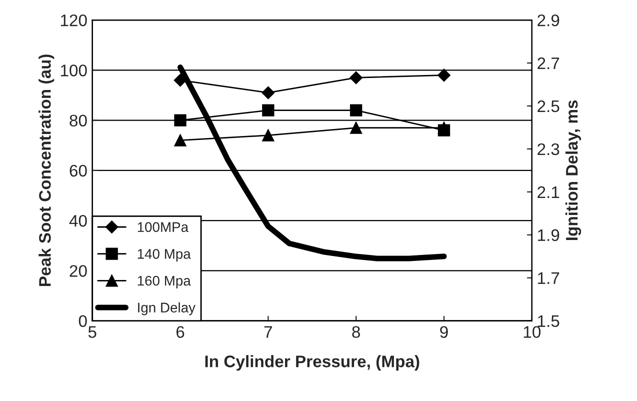 The height and width of the screenshot is (401, 637). Describe the element at coordinates (163, 227) in the screenshot. I see `legend-label: 100MPa` at that location.